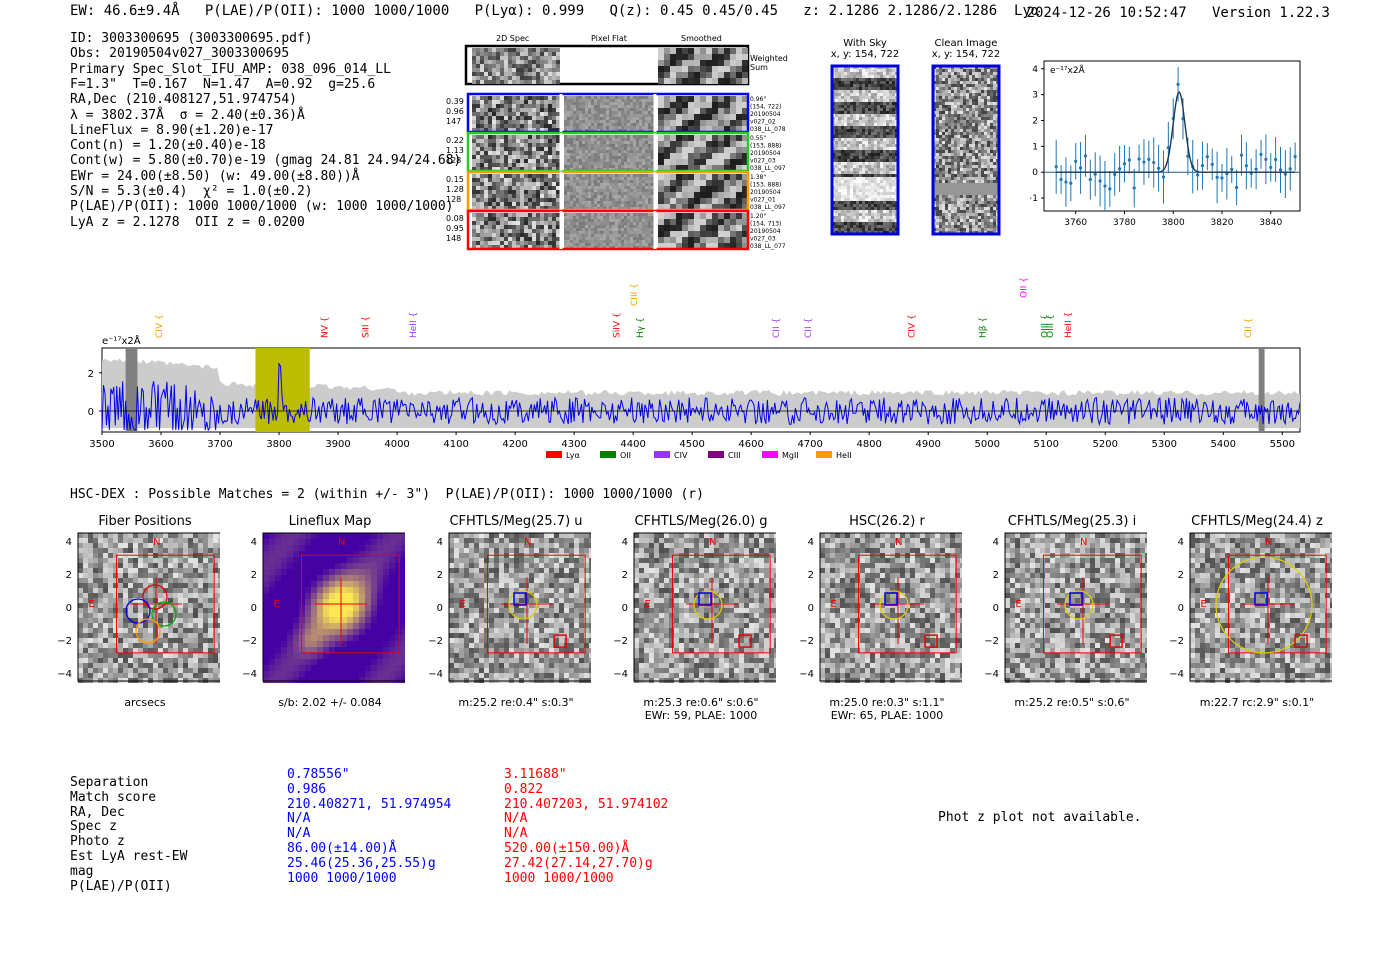 The image size is (1400, 953). Describe the element at coordinates (187, 115) in the screenshot. I see `info-line: λ = 3802.37Å σ = 2.40(±0.36)Å` at that location.